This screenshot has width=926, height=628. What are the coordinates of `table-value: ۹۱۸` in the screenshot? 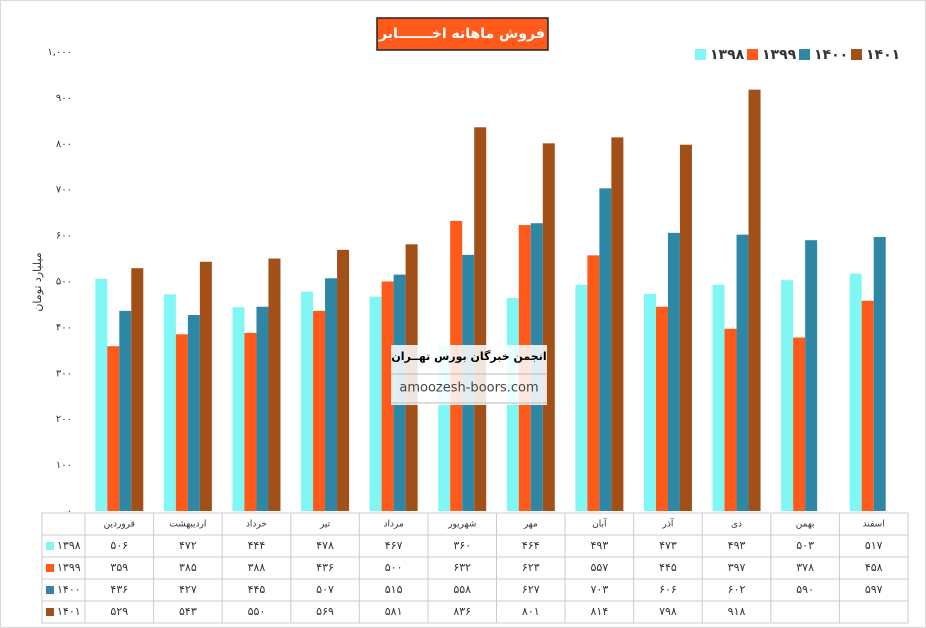 It's located at (737, 611).